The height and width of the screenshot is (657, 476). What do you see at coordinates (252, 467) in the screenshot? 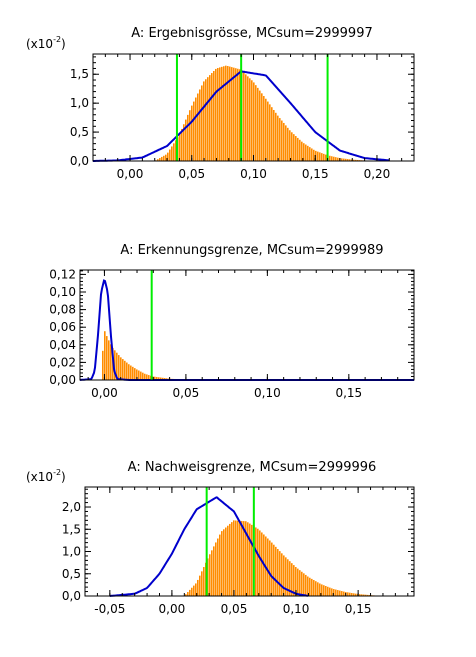
I see `panel-3-title: A: Nachweisgrenze, MCsum=2999996` at bounding box center [252, 467].